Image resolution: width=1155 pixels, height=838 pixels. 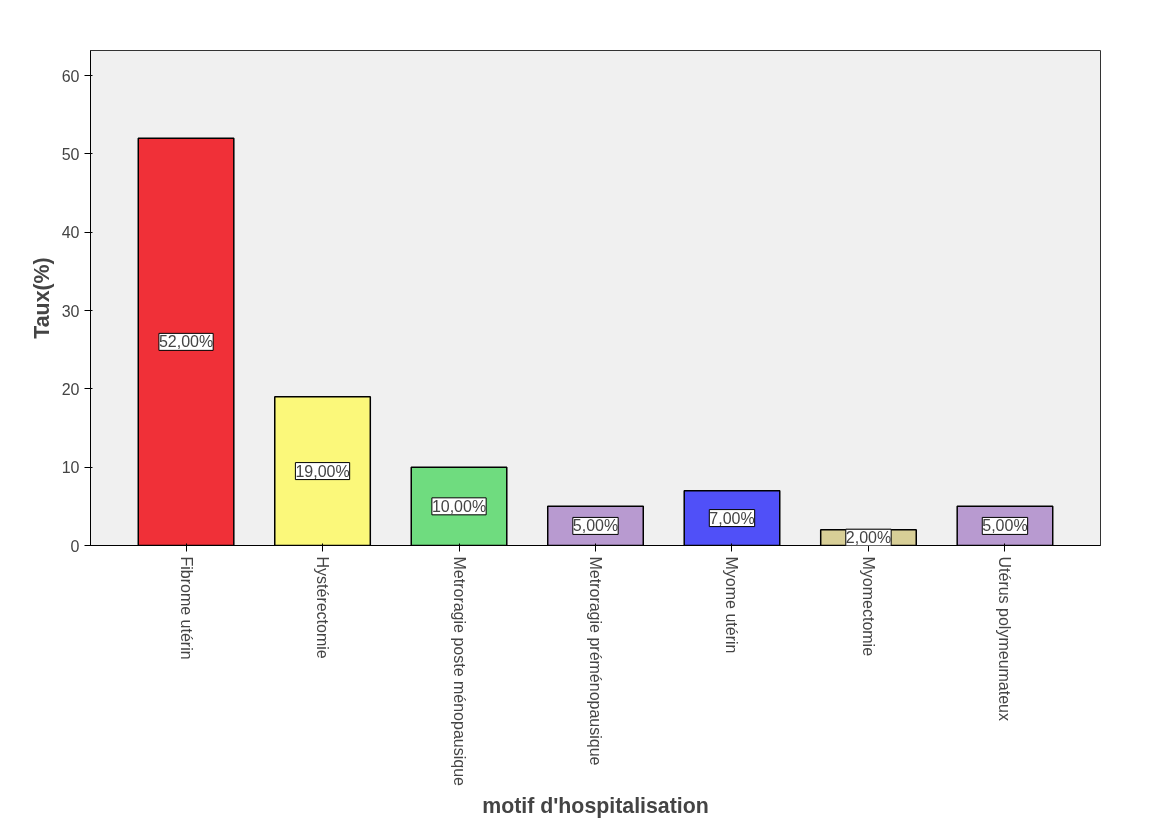 I want to click on x-tick-label: Fibrome utérin, so click(x=186, y=608).